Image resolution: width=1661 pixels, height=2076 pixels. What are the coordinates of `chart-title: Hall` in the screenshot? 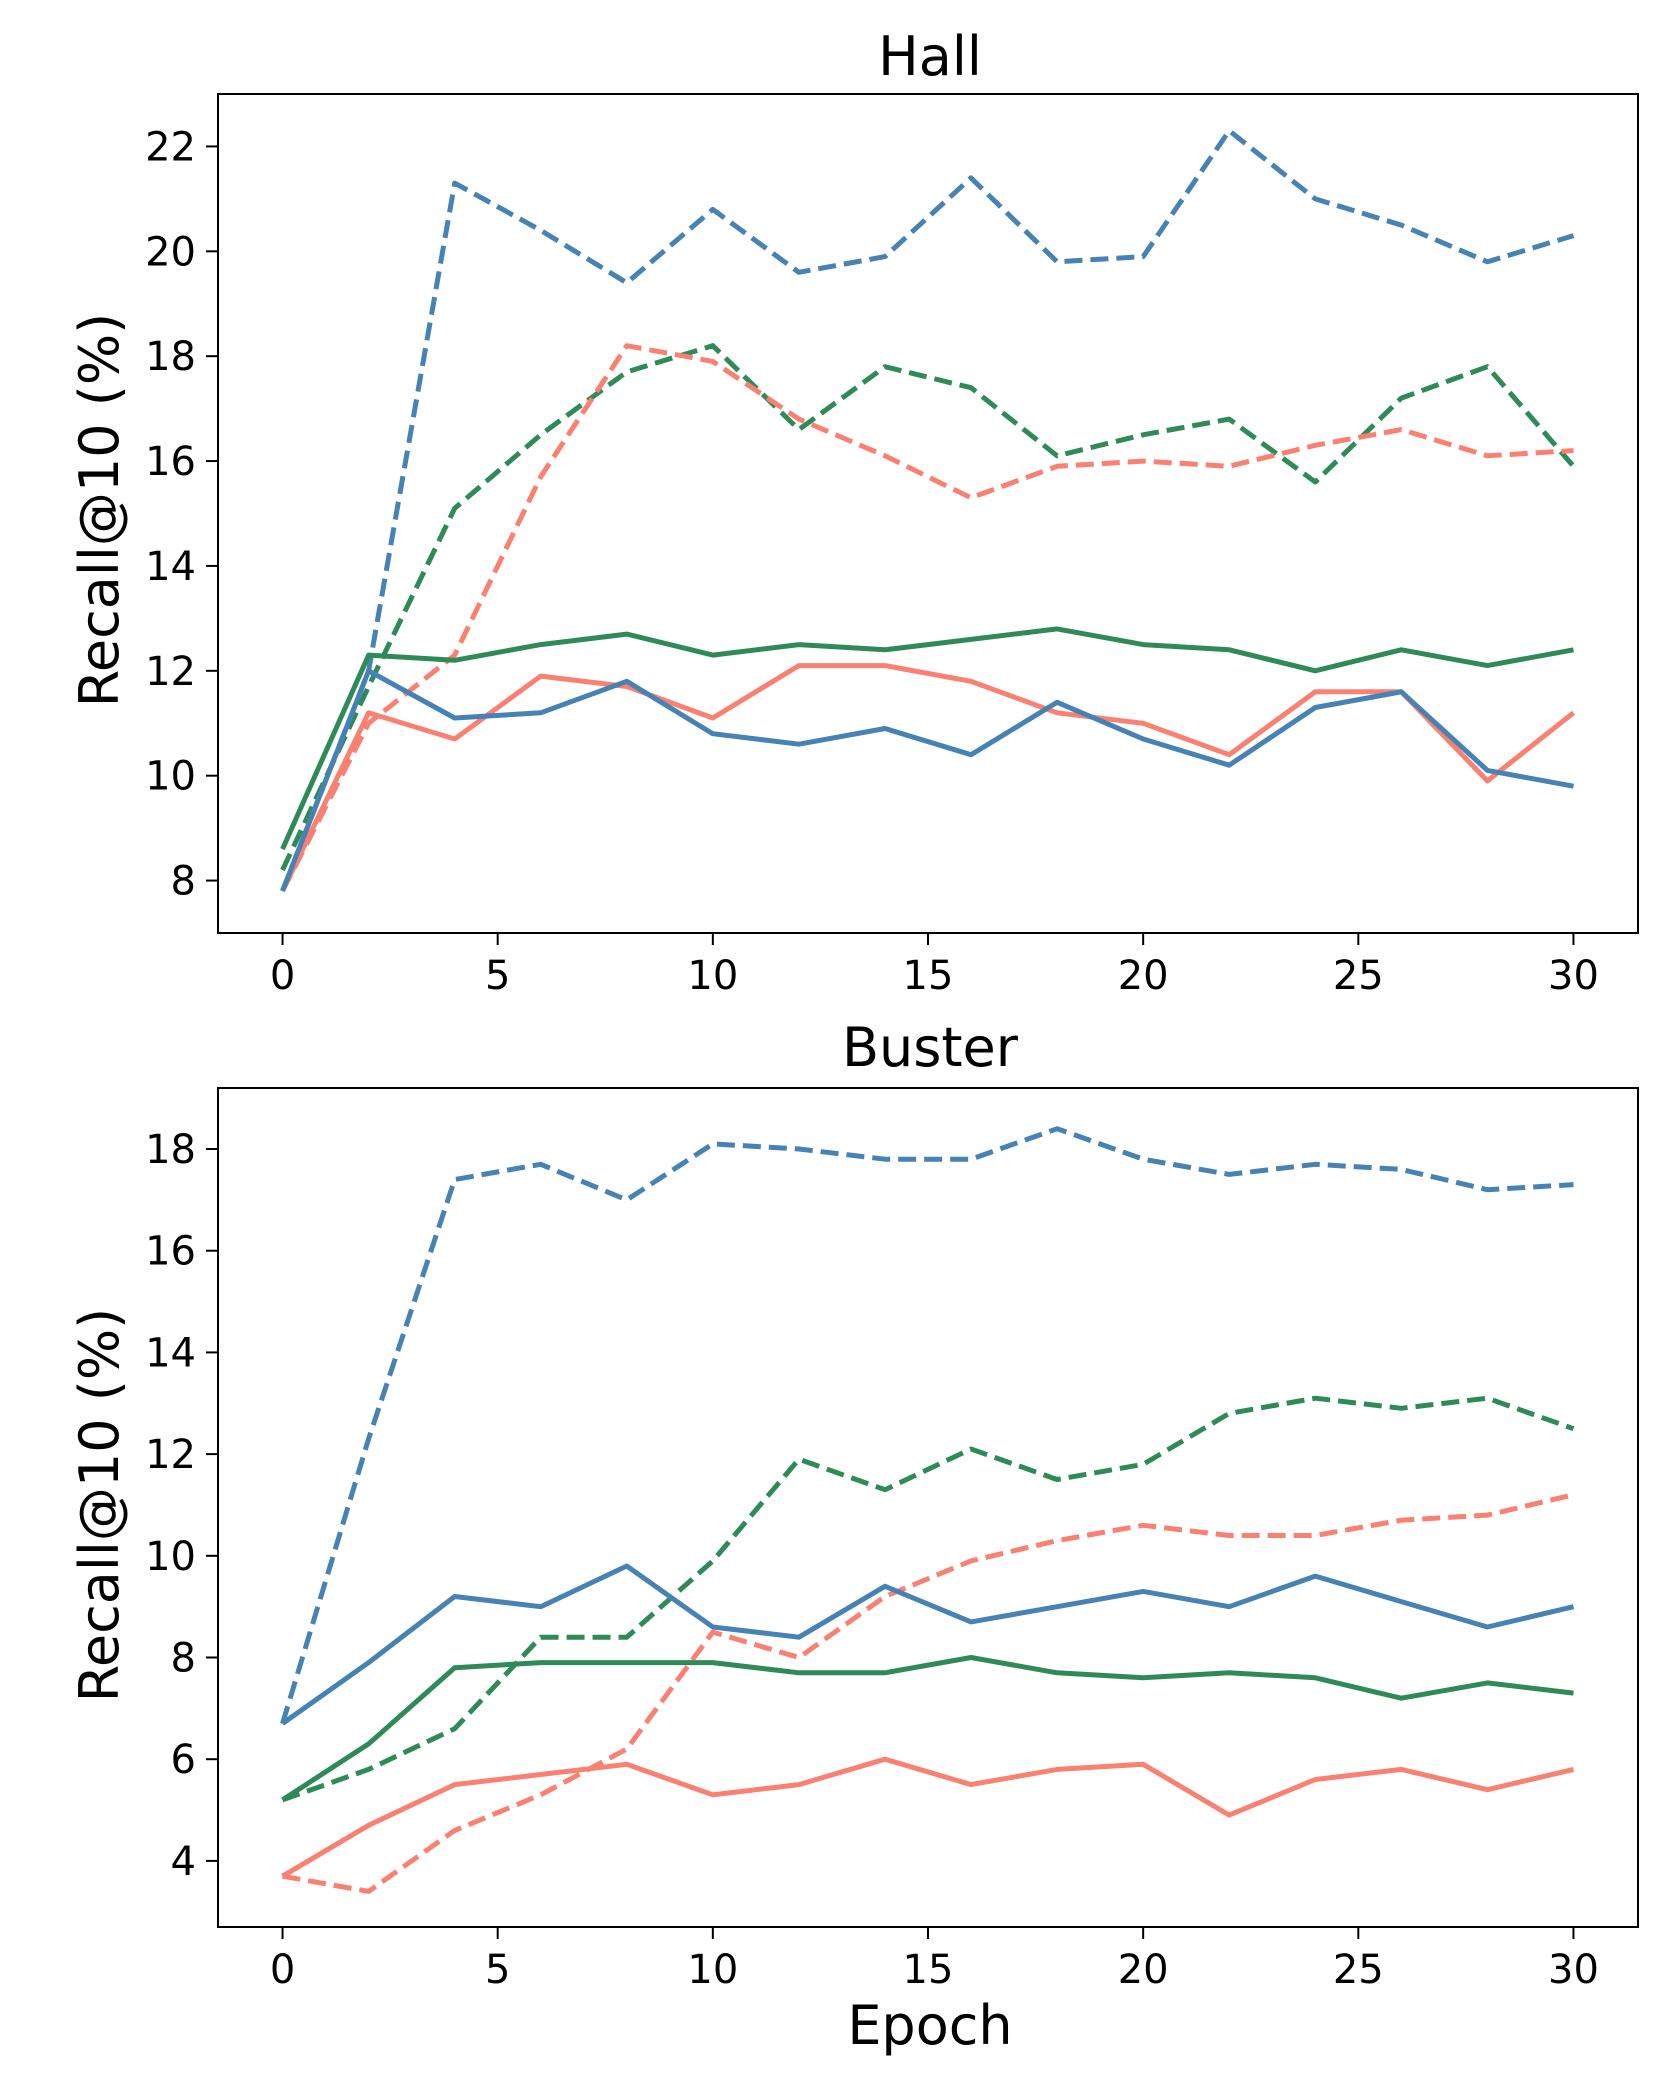 It's located at (930, 56).